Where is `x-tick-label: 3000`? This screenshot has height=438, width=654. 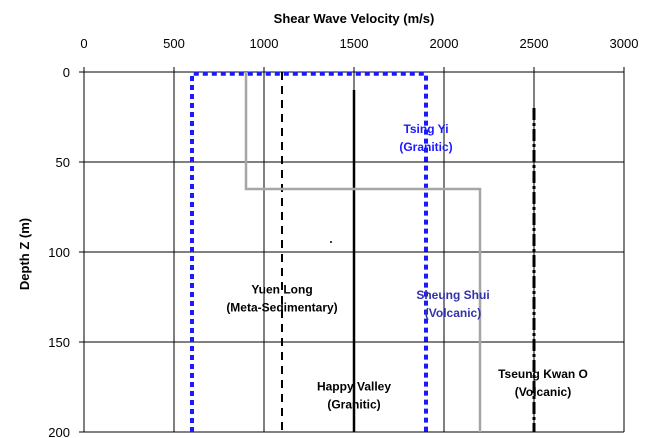 x-tick-label: 3000 is located at coordinates (624, 43).